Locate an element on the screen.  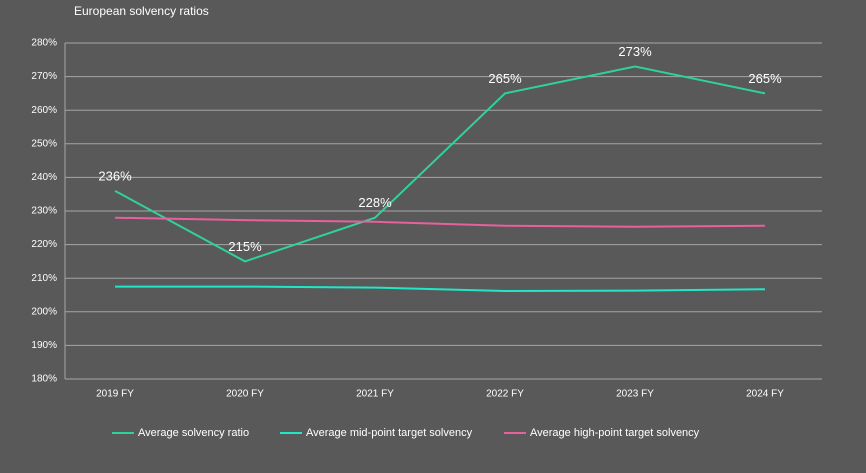
x-tick-label: 2019 FY is located at coordinates (115, 394).